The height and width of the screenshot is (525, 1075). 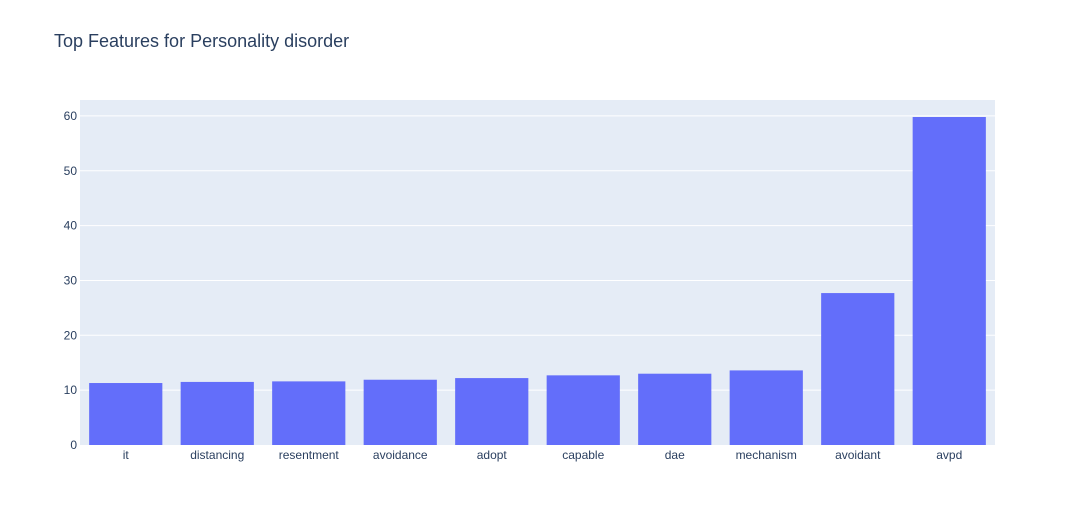 What do you see at coordinates (949, 281) in the screenshot?
I see `bar-avpd` at bounding box center [949, 281].